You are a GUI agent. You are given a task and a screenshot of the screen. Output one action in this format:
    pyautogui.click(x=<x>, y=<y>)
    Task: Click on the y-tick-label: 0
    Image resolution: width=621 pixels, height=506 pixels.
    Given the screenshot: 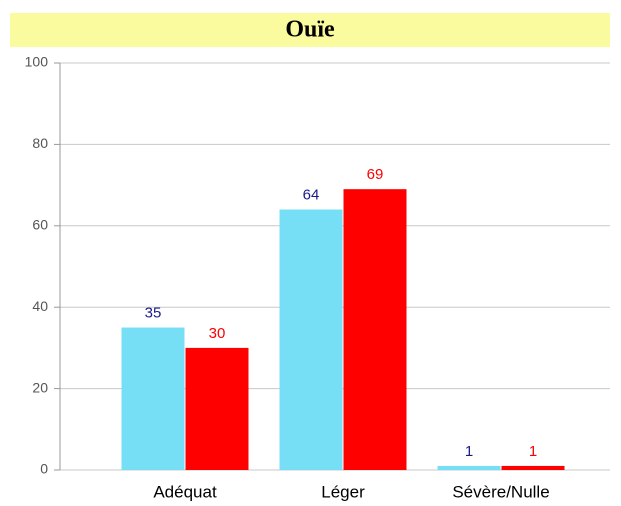 What is the action you would take?
    pyautogui.click(x=44, y=469)
    